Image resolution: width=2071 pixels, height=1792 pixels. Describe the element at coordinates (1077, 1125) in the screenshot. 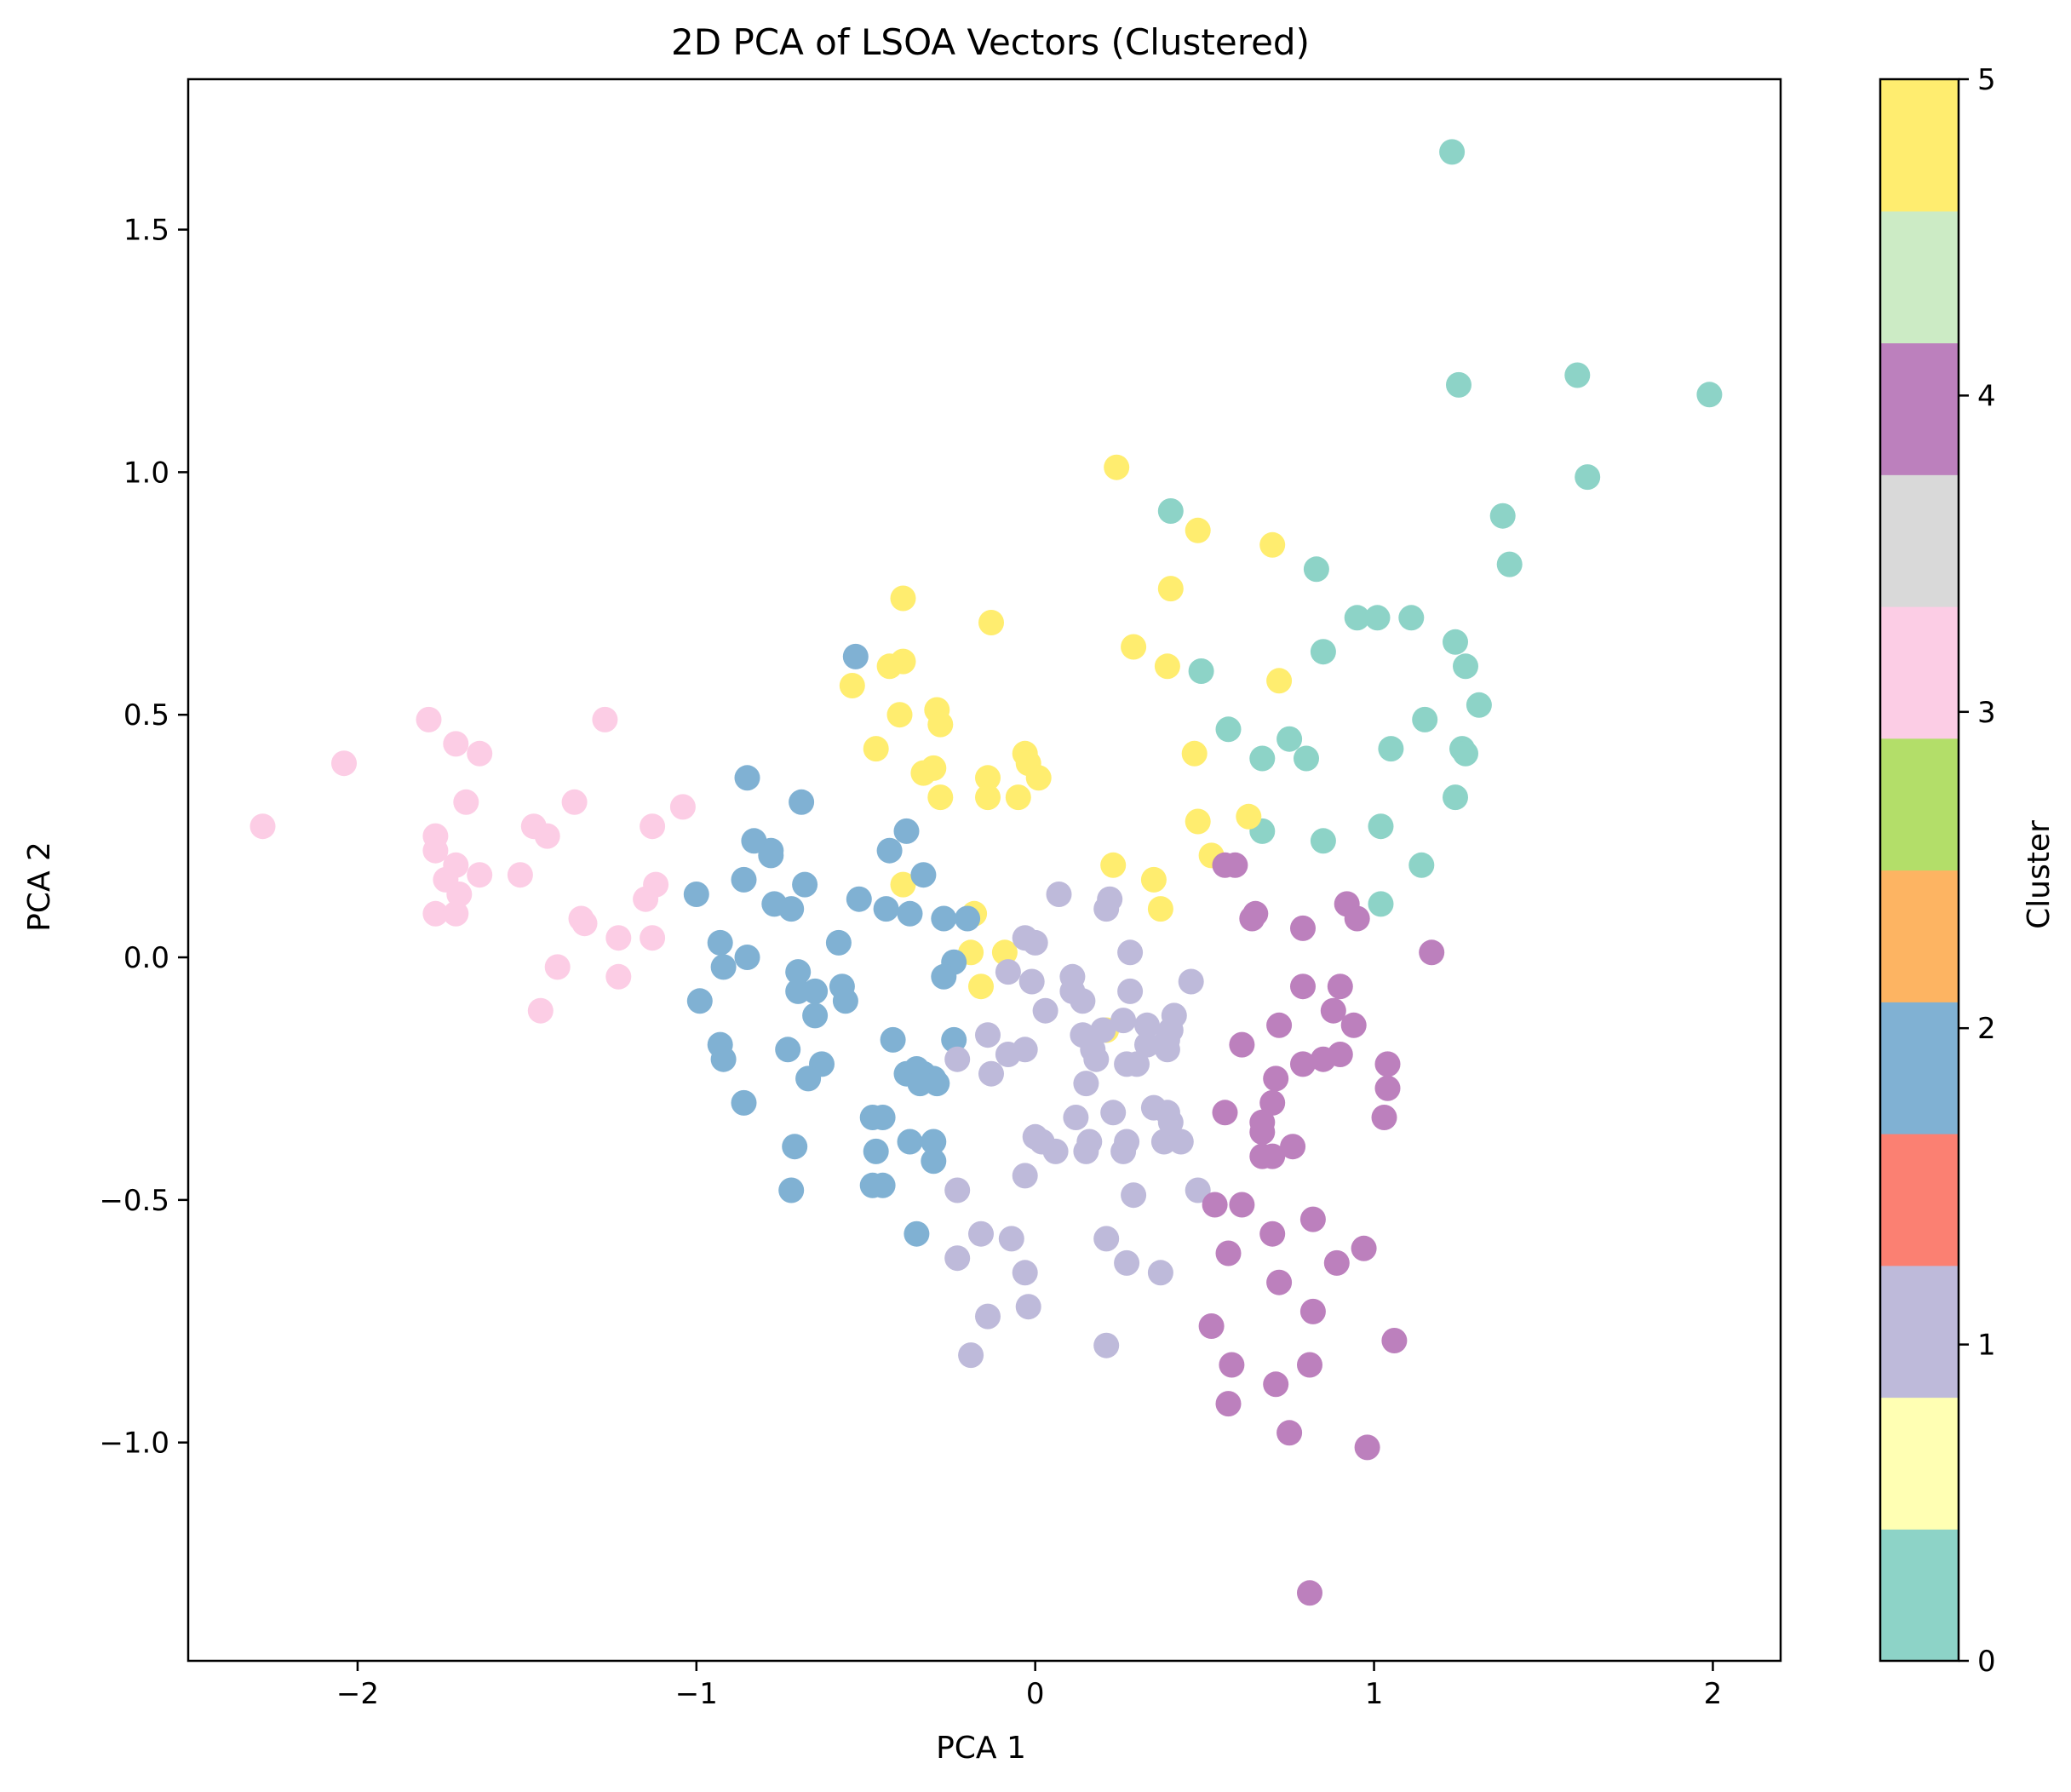

I see `cluster-1-series` at that location.